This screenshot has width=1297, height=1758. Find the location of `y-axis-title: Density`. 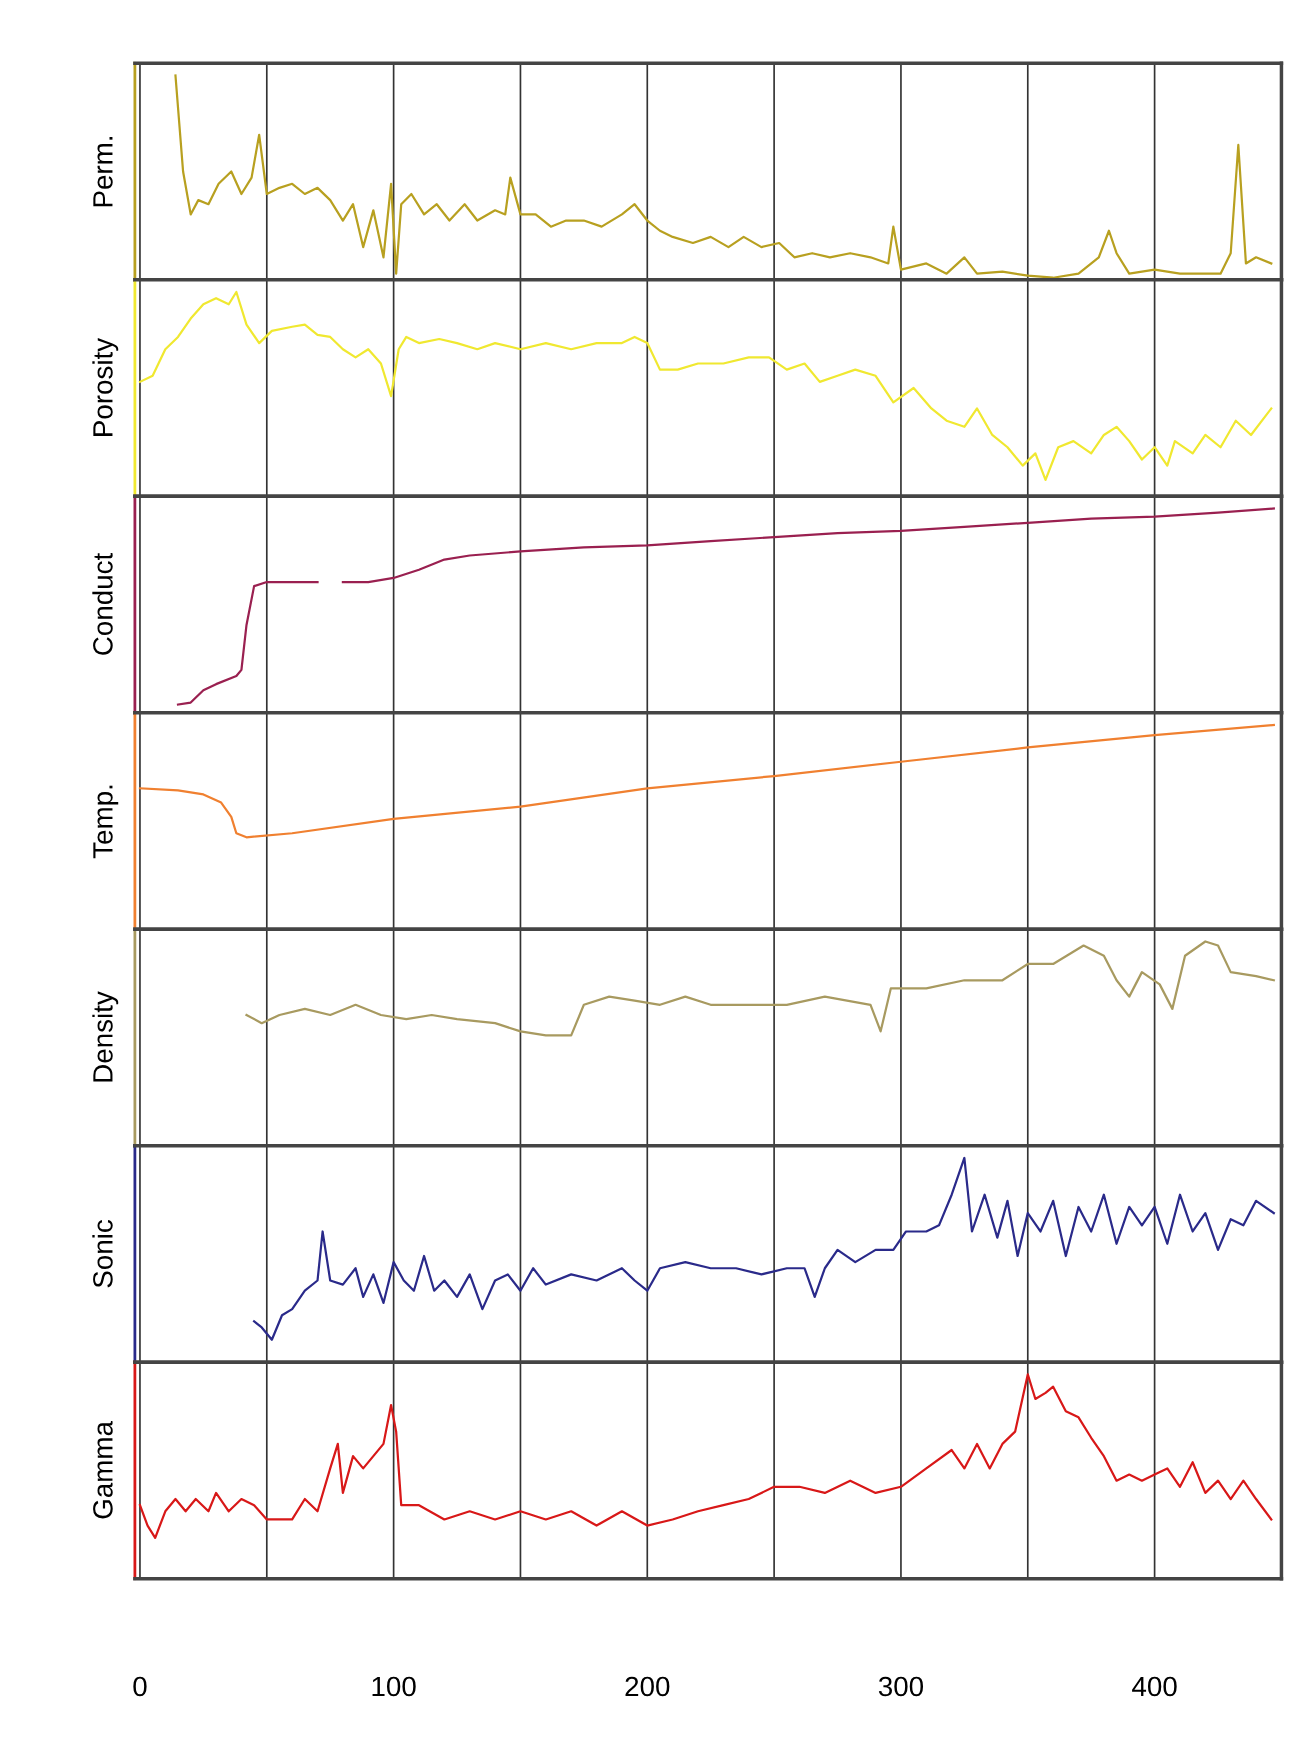

y-axis-title: Density is located at coordinates (105, 1036).